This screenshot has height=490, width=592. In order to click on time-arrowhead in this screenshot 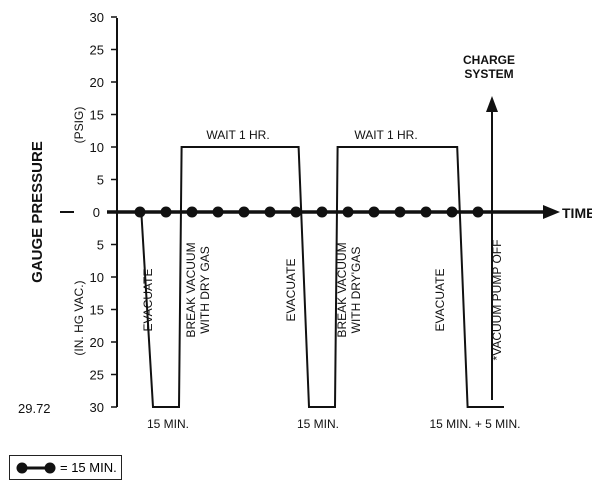, I will do `click(551, 212)`.